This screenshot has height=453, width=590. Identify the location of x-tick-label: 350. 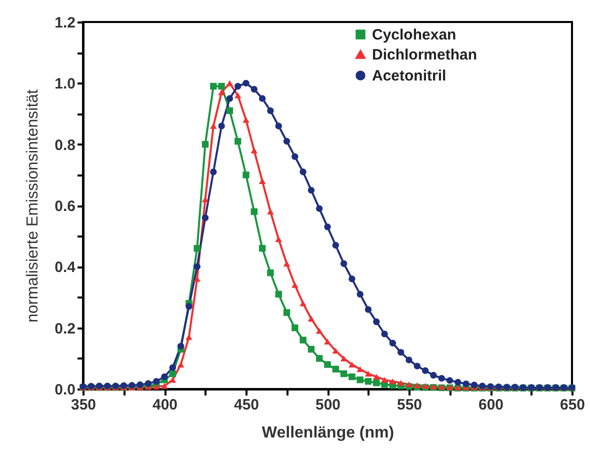
(83, 405).